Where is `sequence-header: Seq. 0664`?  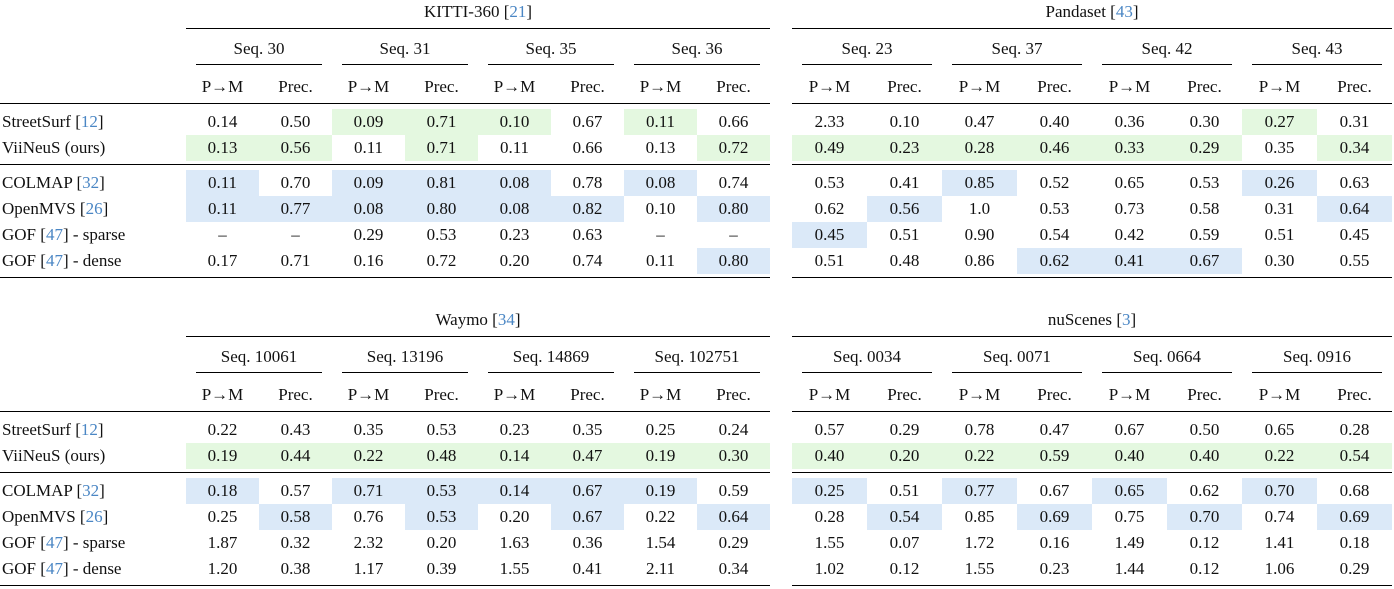
sequence-header: Seq. 0664 is located at coordinates (1167, 355).